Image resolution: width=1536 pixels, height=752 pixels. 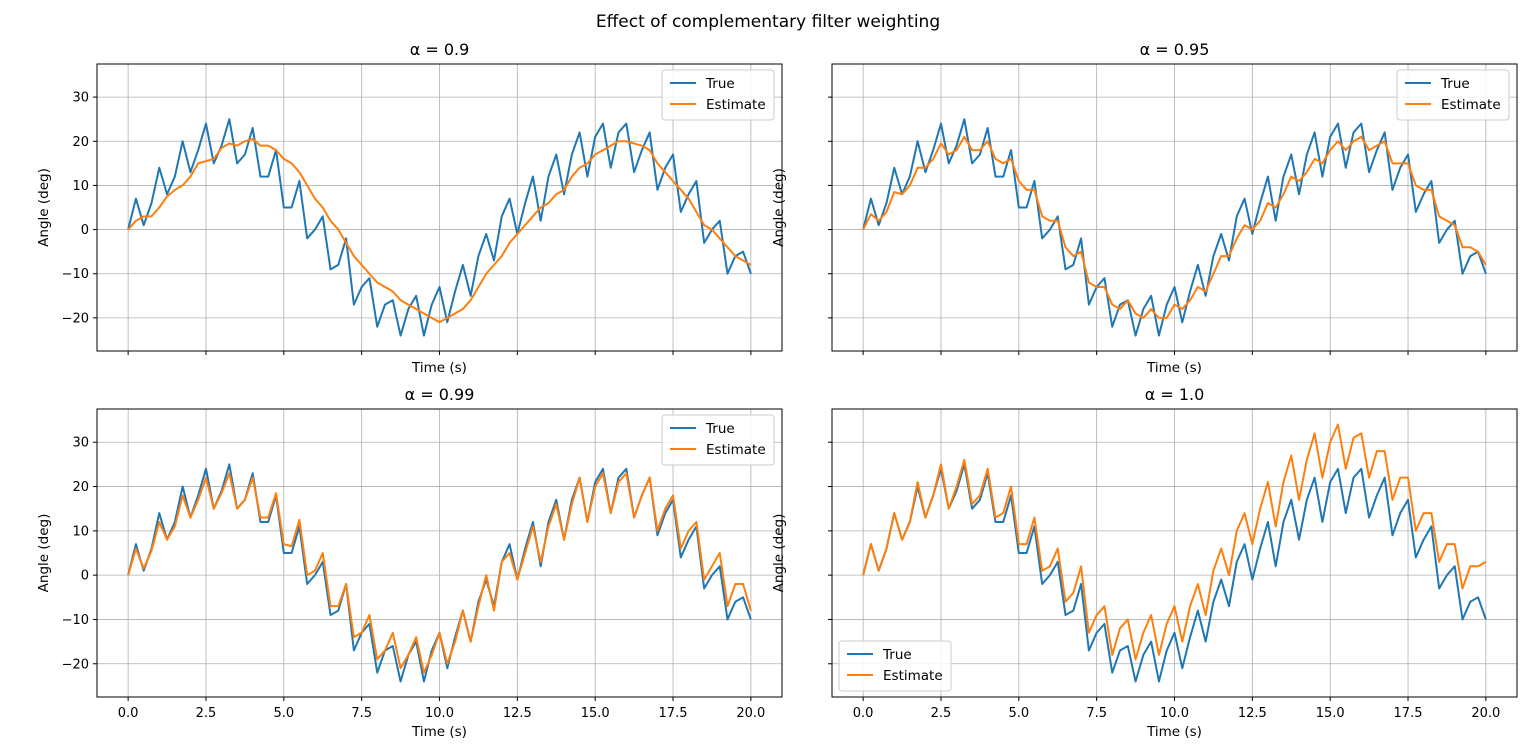 What do you see at coordinates (768, 22) in the screenshot?
I see `figure-suptitle: Effect of complementary filter weighting` at bounding box center [768, 22].